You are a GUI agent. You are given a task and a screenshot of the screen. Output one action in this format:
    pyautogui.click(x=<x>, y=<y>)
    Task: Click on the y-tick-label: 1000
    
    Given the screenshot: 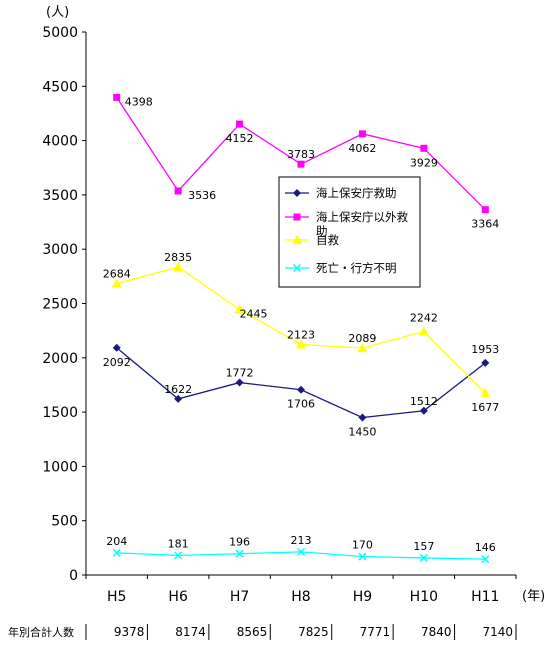 What is the action you would take?
    pyautogui.click(x=60, y=467)
    